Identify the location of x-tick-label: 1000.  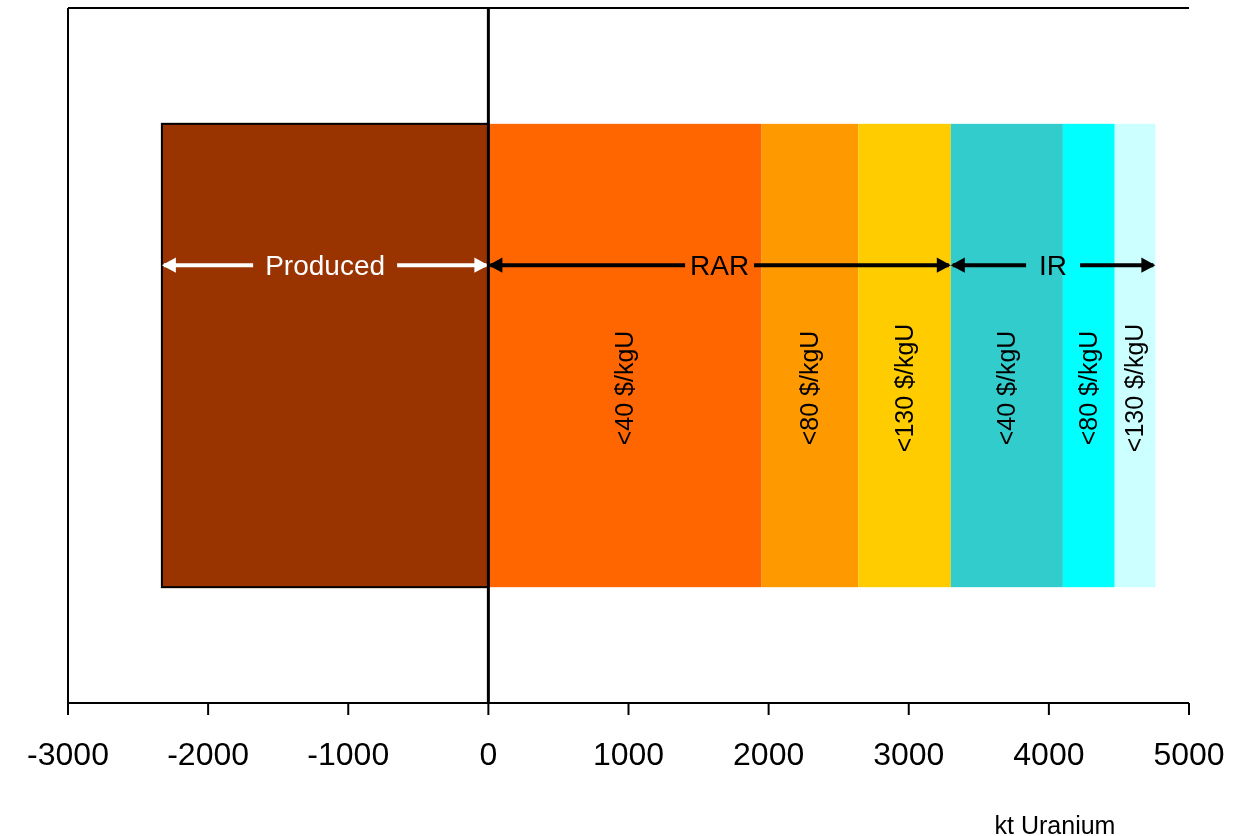
(628, 754).